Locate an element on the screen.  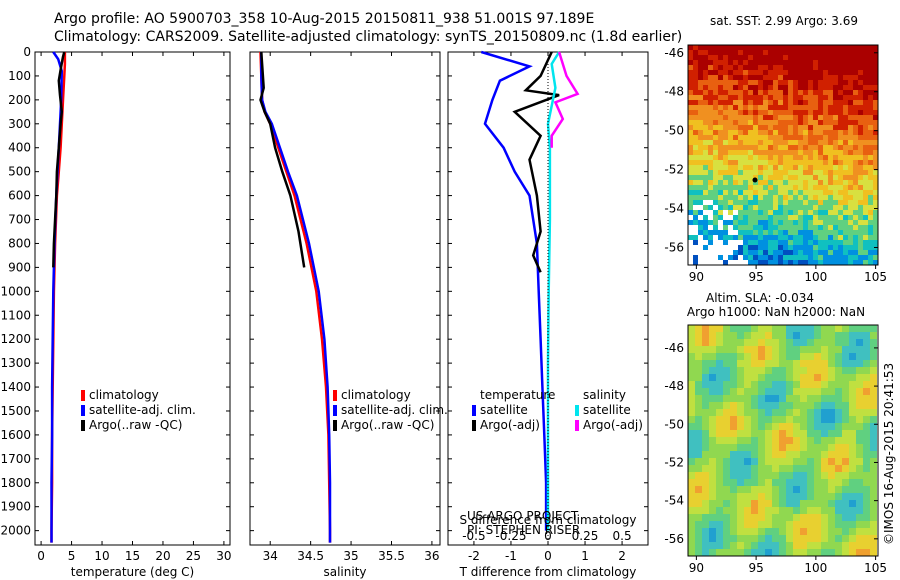
x-tick-label: 25 is located at coordinates (193, 556).